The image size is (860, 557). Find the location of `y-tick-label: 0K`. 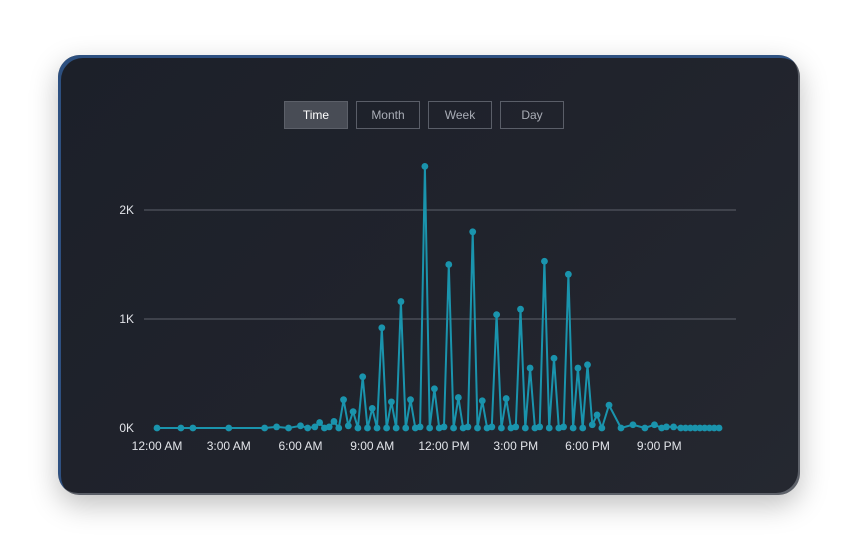

y-tick-label: 0K is located at coordinates (126, 428).